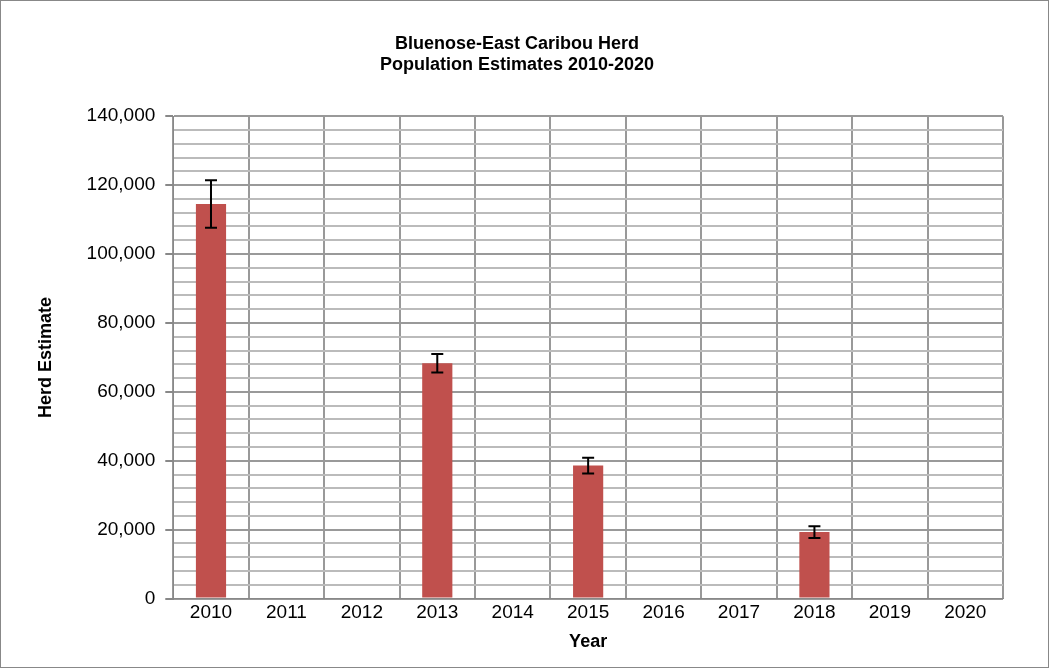  What do you see at coordinates (126, 322) in the screenshot?
I see `y-tick-label: 80,000` at bounding box center [126, 322].